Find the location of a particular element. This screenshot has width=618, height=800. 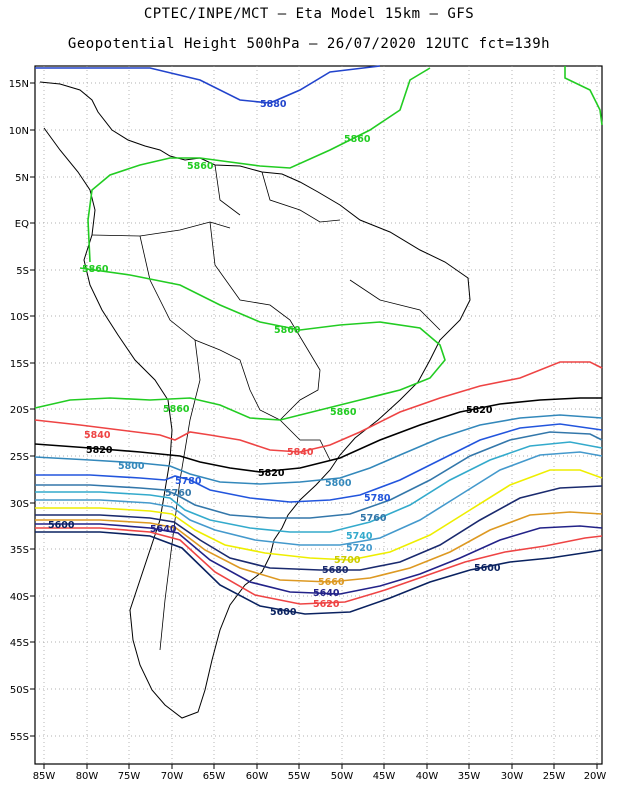

lat-label: 15N is located at coordinates (19, 84).